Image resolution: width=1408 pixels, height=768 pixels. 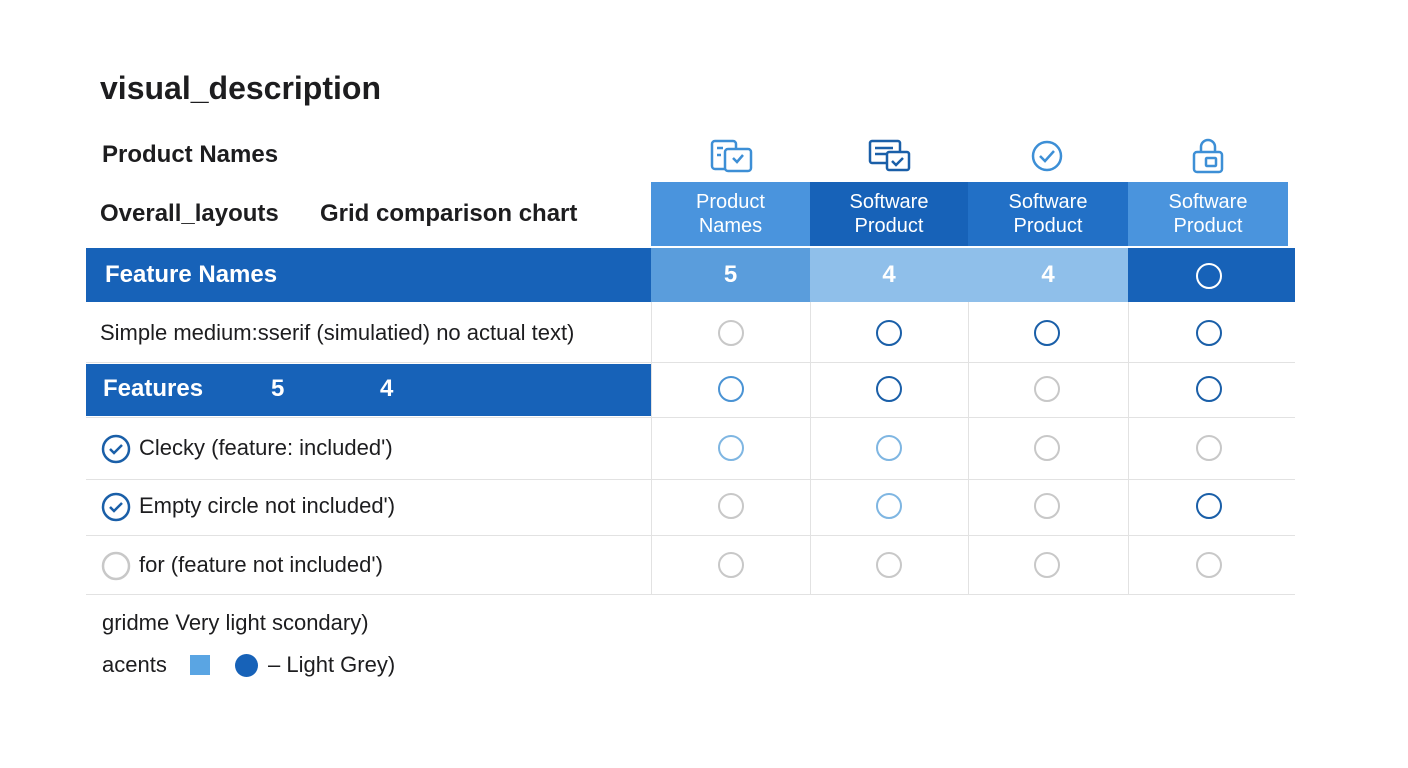 I want to click on row-label: Clecky (feature: included'), so click(x=266, y=447).